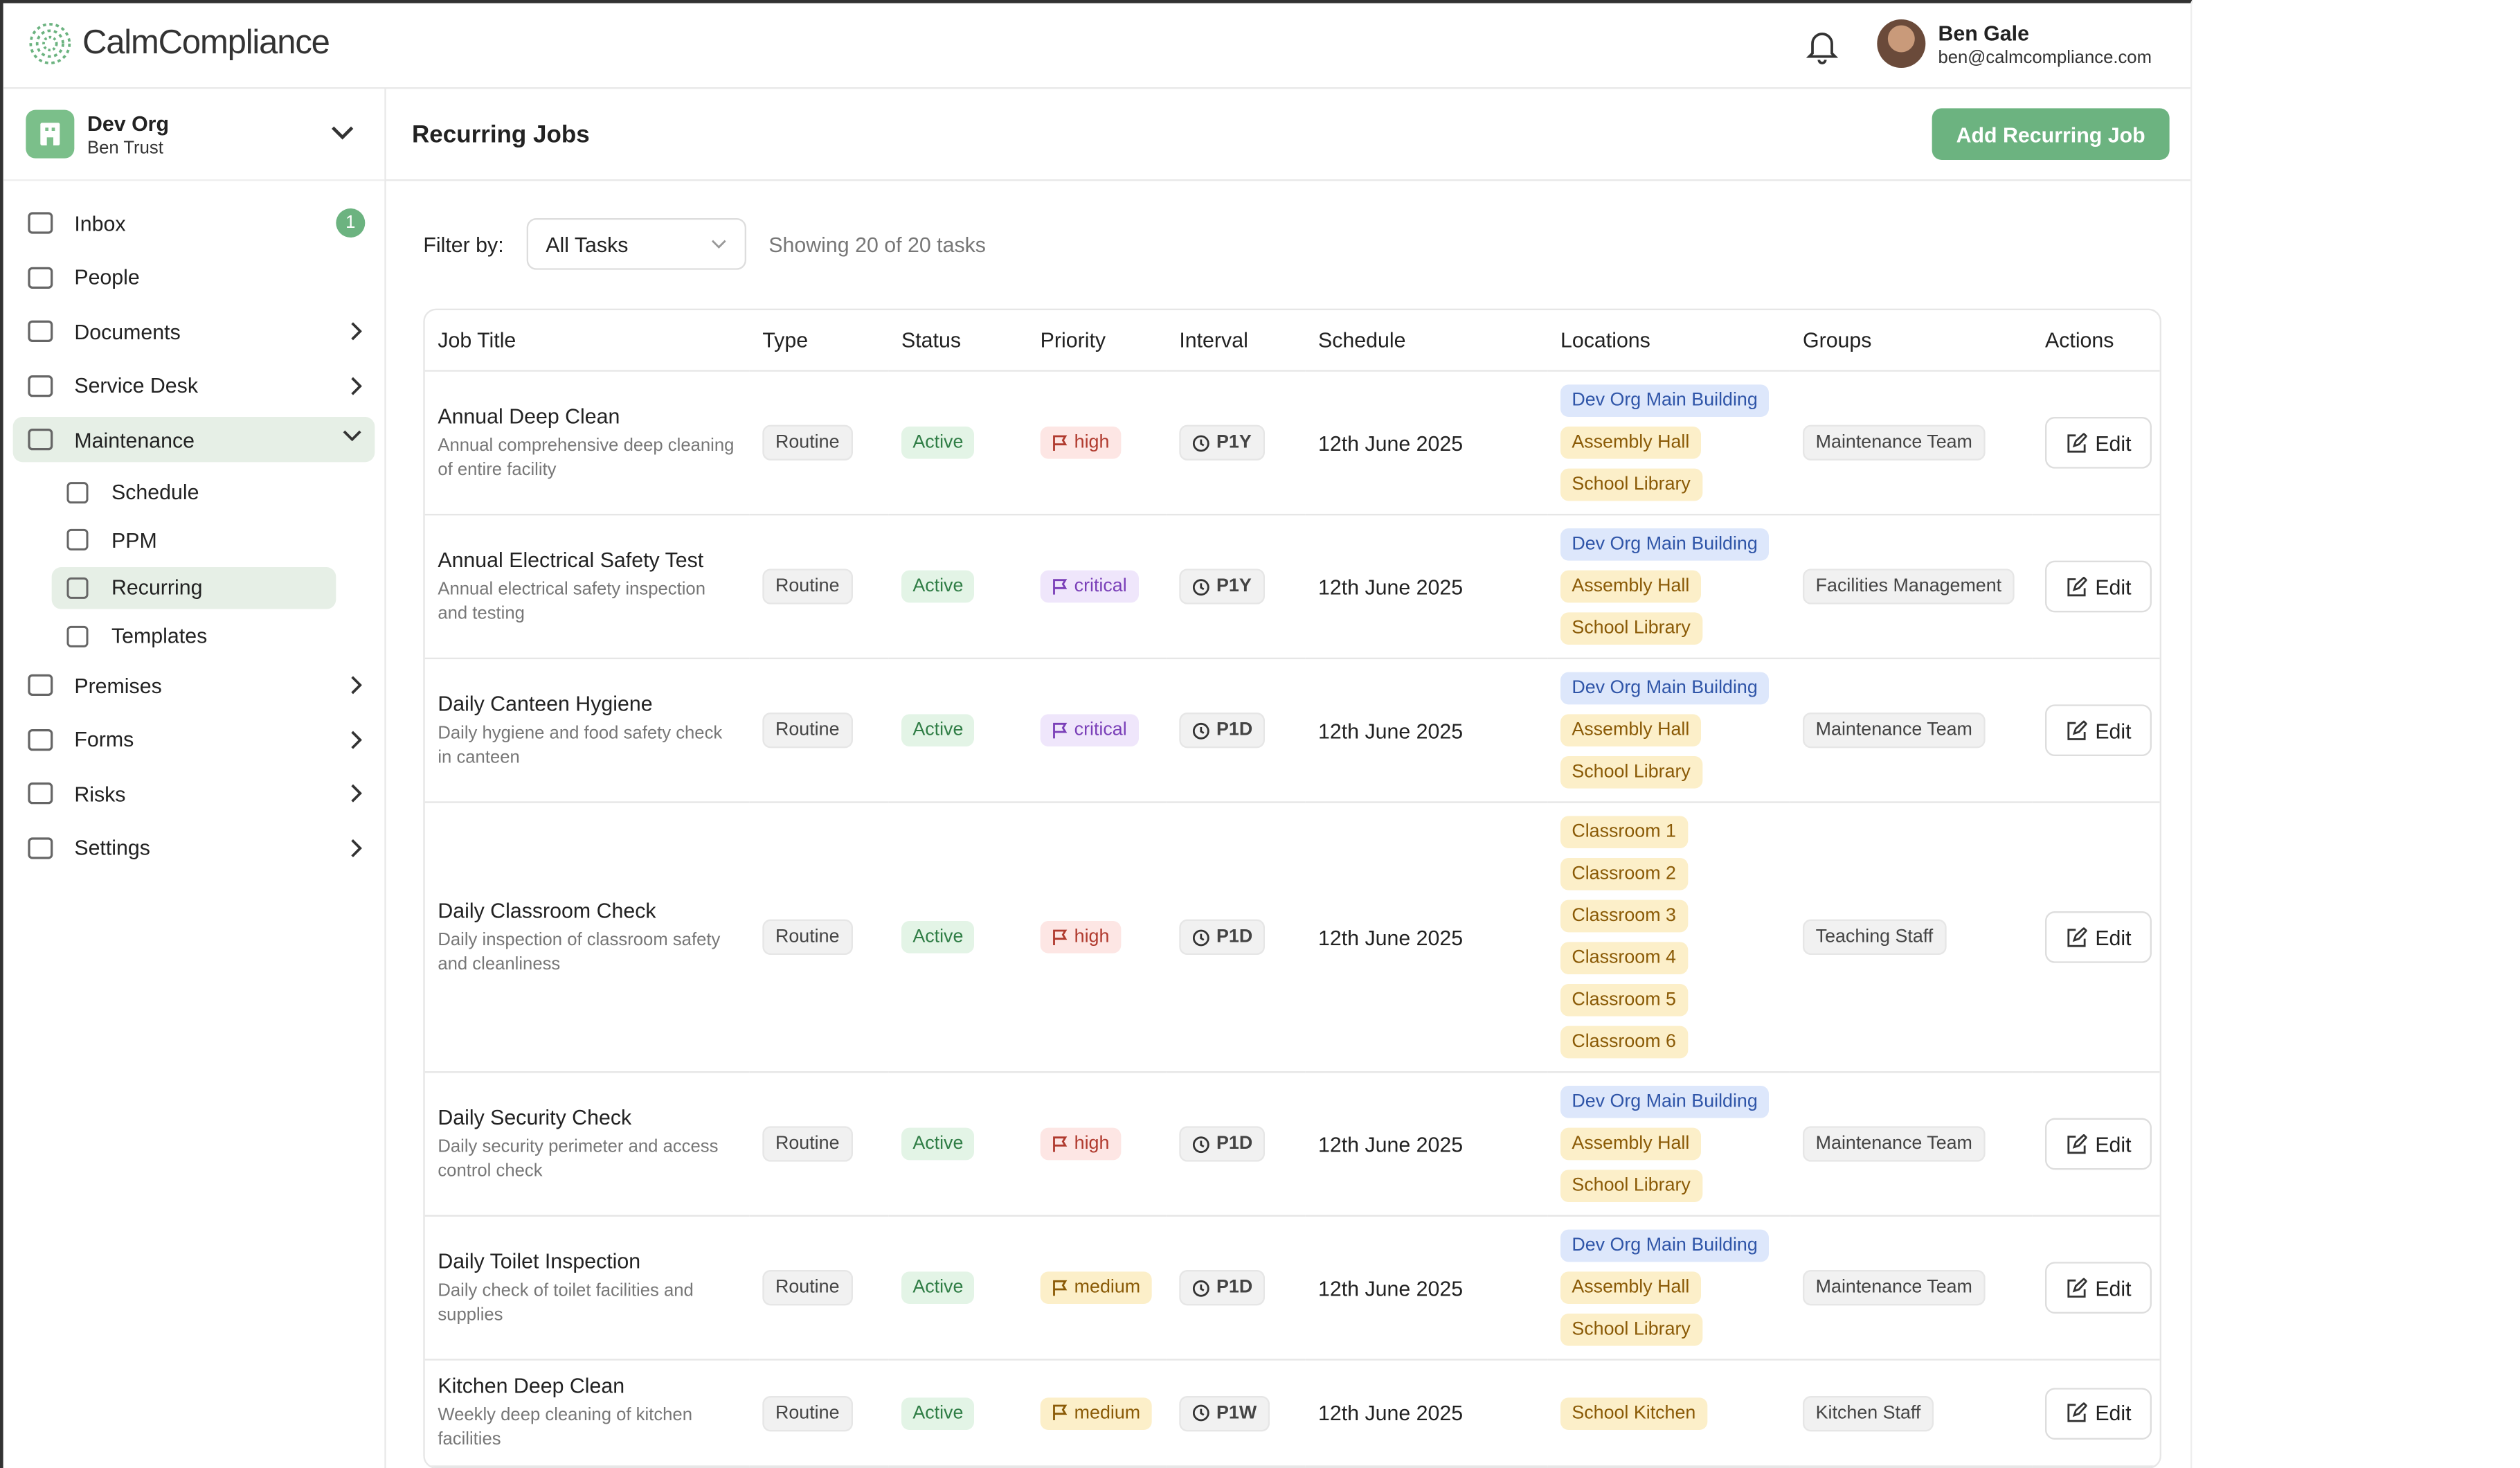 This screenshot has width=2520, height=1468. I want to click on logo: CalmCompliance, so click(178, 43).